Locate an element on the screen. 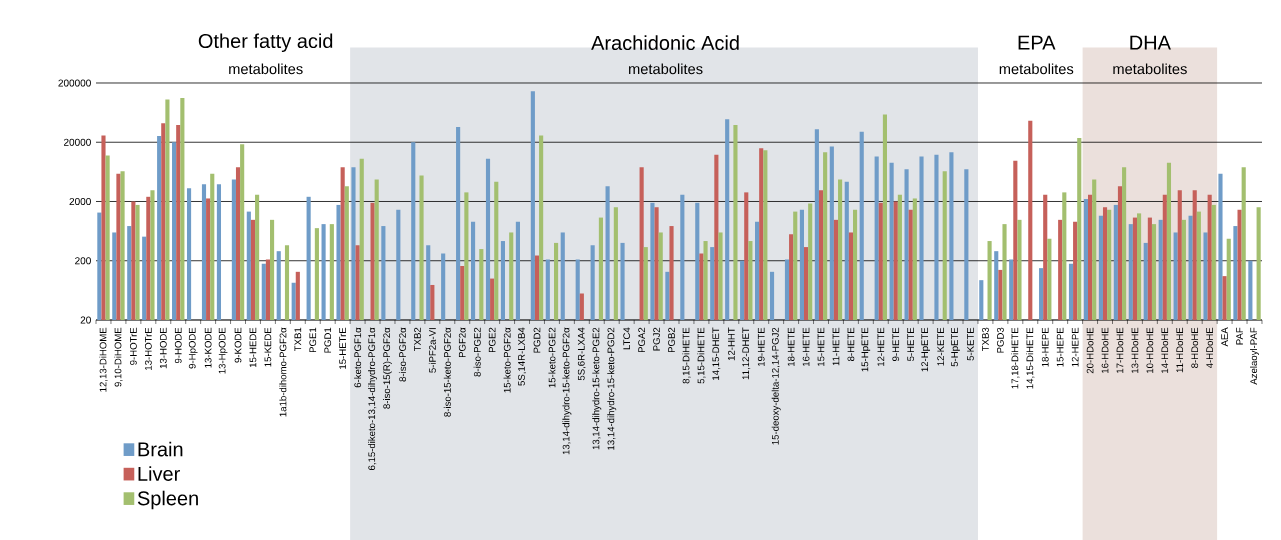 The width and height of the screenshot is (1281, 540). x-tick-label: 15-HEPE is located at coordinates (1060, 347).